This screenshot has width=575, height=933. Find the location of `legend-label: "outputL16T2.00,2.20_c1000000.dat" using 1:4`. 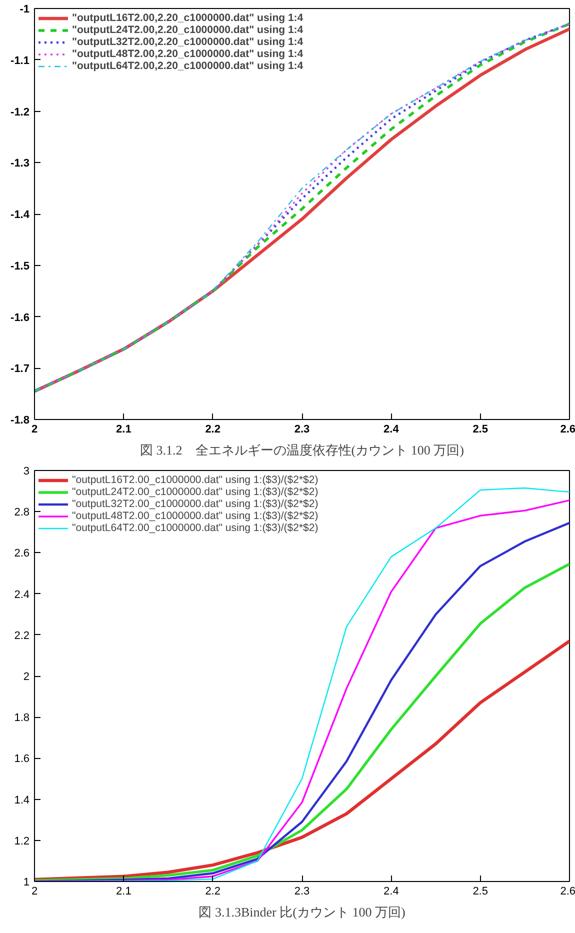

legend-label: "outputL16T2.00,2.20_c1000000.dat" using 1:4 is located at coordinates (188, 18).